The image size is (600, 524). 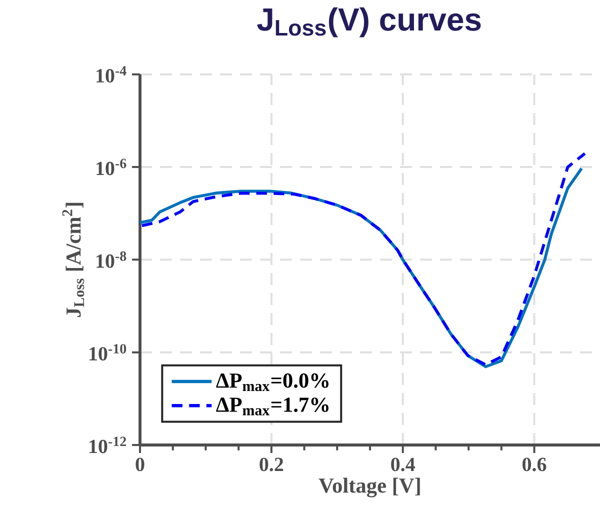 What do you see at coordinates (108, 445) in the screenshot?
I see `y-tick-label: 10$^{-12}$` at bounding box center [108, 445].